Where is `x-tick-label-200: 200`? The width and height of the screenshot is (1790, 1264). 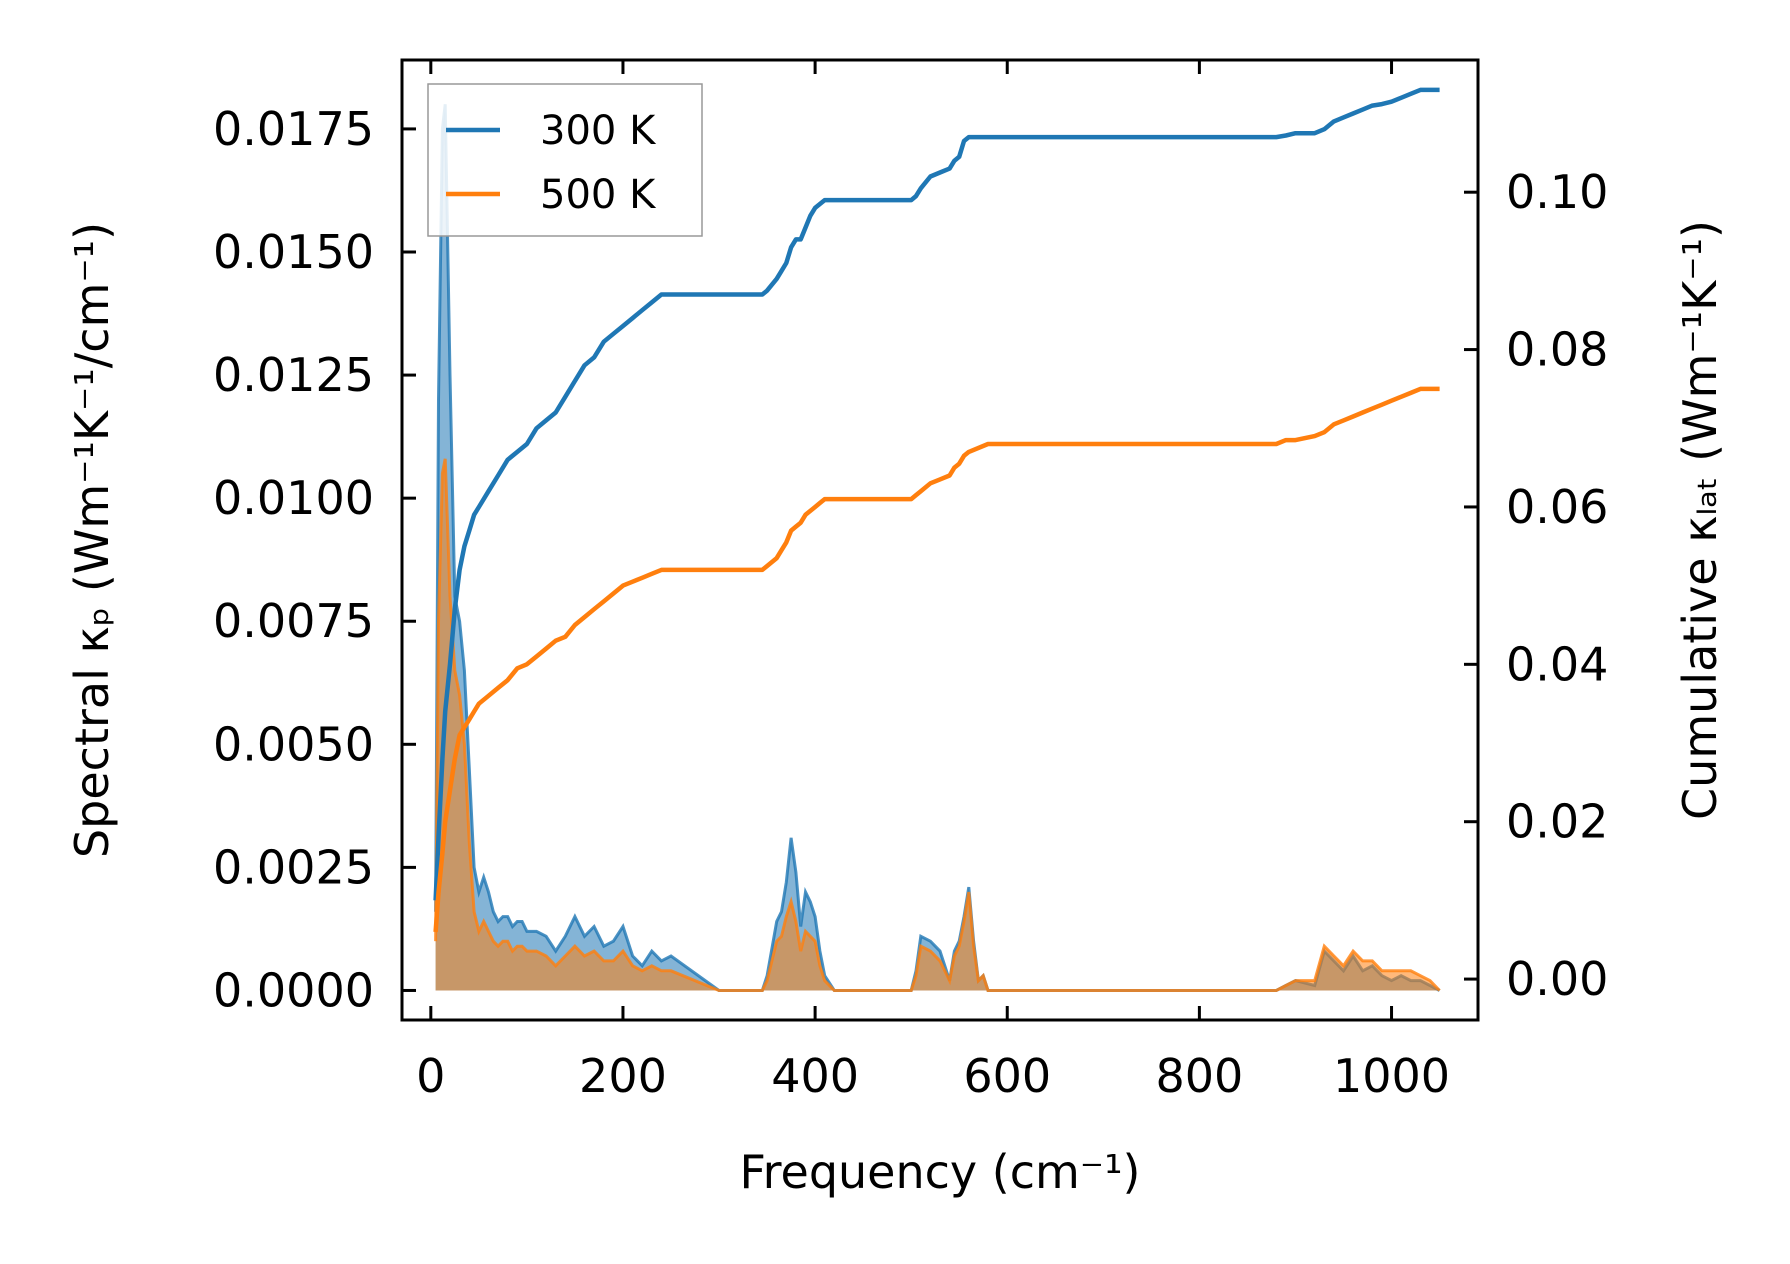
x-tick-label-200: 200 is located at coordinates (623, 1076).